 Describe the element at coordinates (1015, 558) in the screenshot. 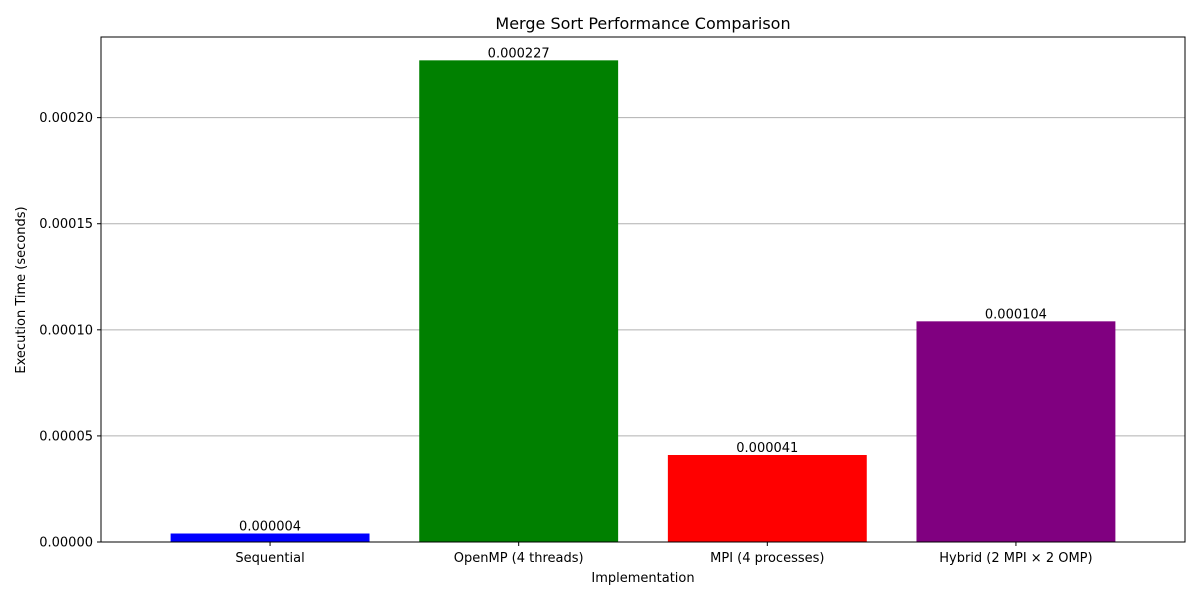

I see `x-tick-label: Hybrid (2 MPI × 2 OMP)` at that location.